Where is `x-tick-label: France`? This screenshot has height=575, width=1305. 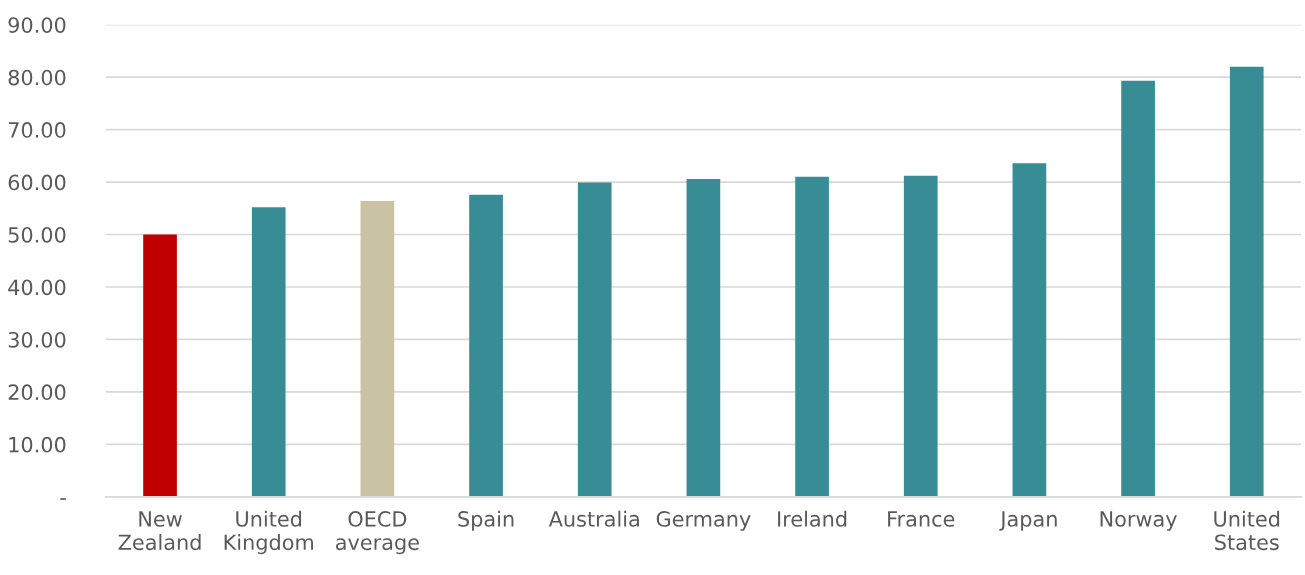 x-tick-label: France is located at coordinates (921, 519).